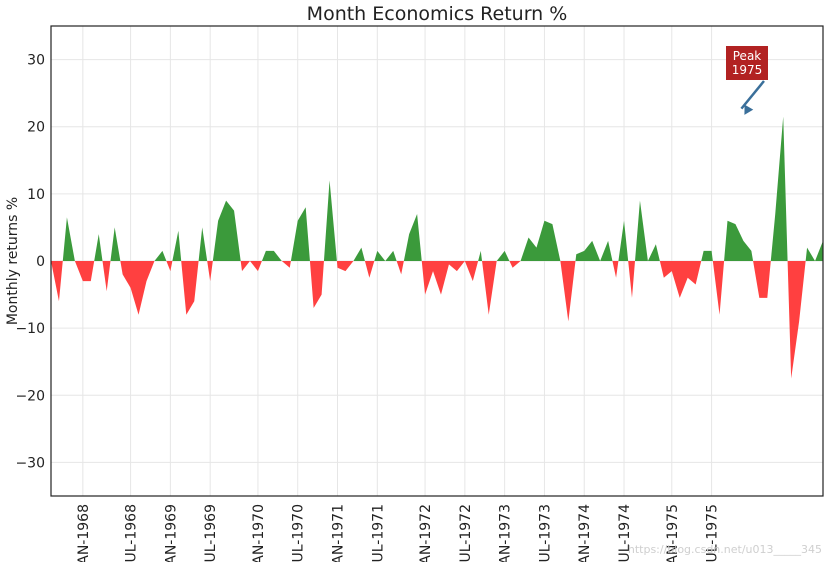 This screenshot has width=830, height=562. What do you see at coordinates (40, 262) in the screenshot?
I see `y-tick-label: 0` at bounding box center [40, 262].